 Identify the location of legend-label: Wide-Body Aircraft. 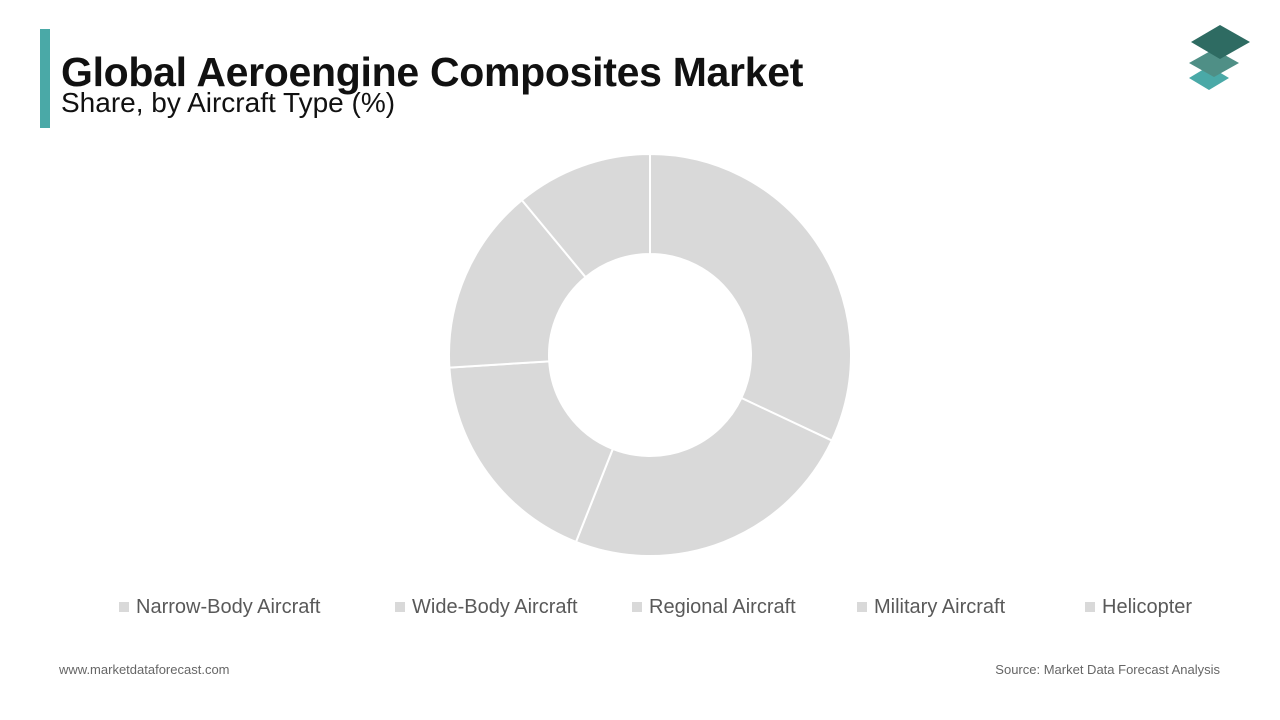
(495, 607).